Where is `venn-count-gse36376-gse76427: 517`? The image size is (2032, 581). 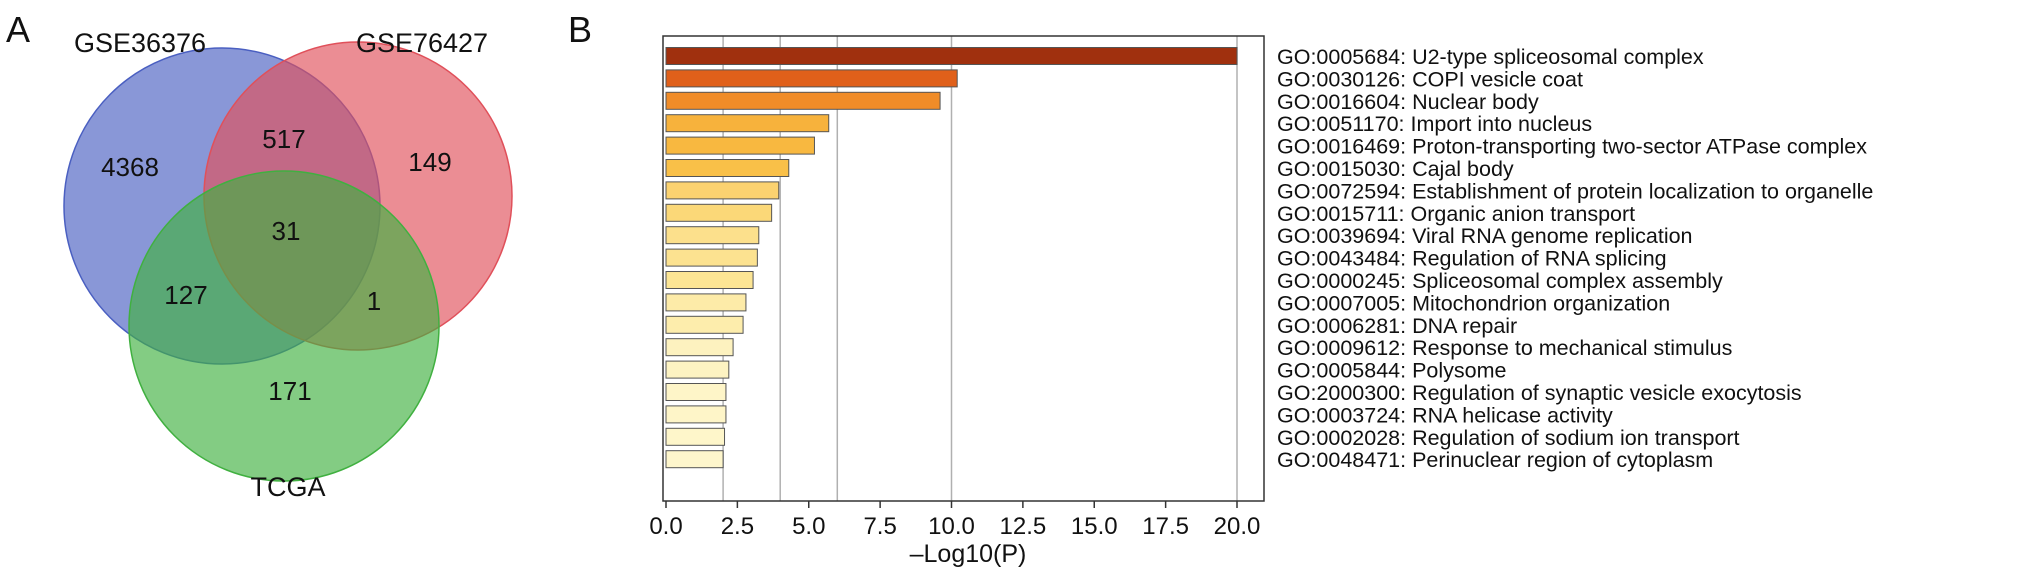 venn-count-gse36376-gse76427: 517 is located at coordinates (283, 139).